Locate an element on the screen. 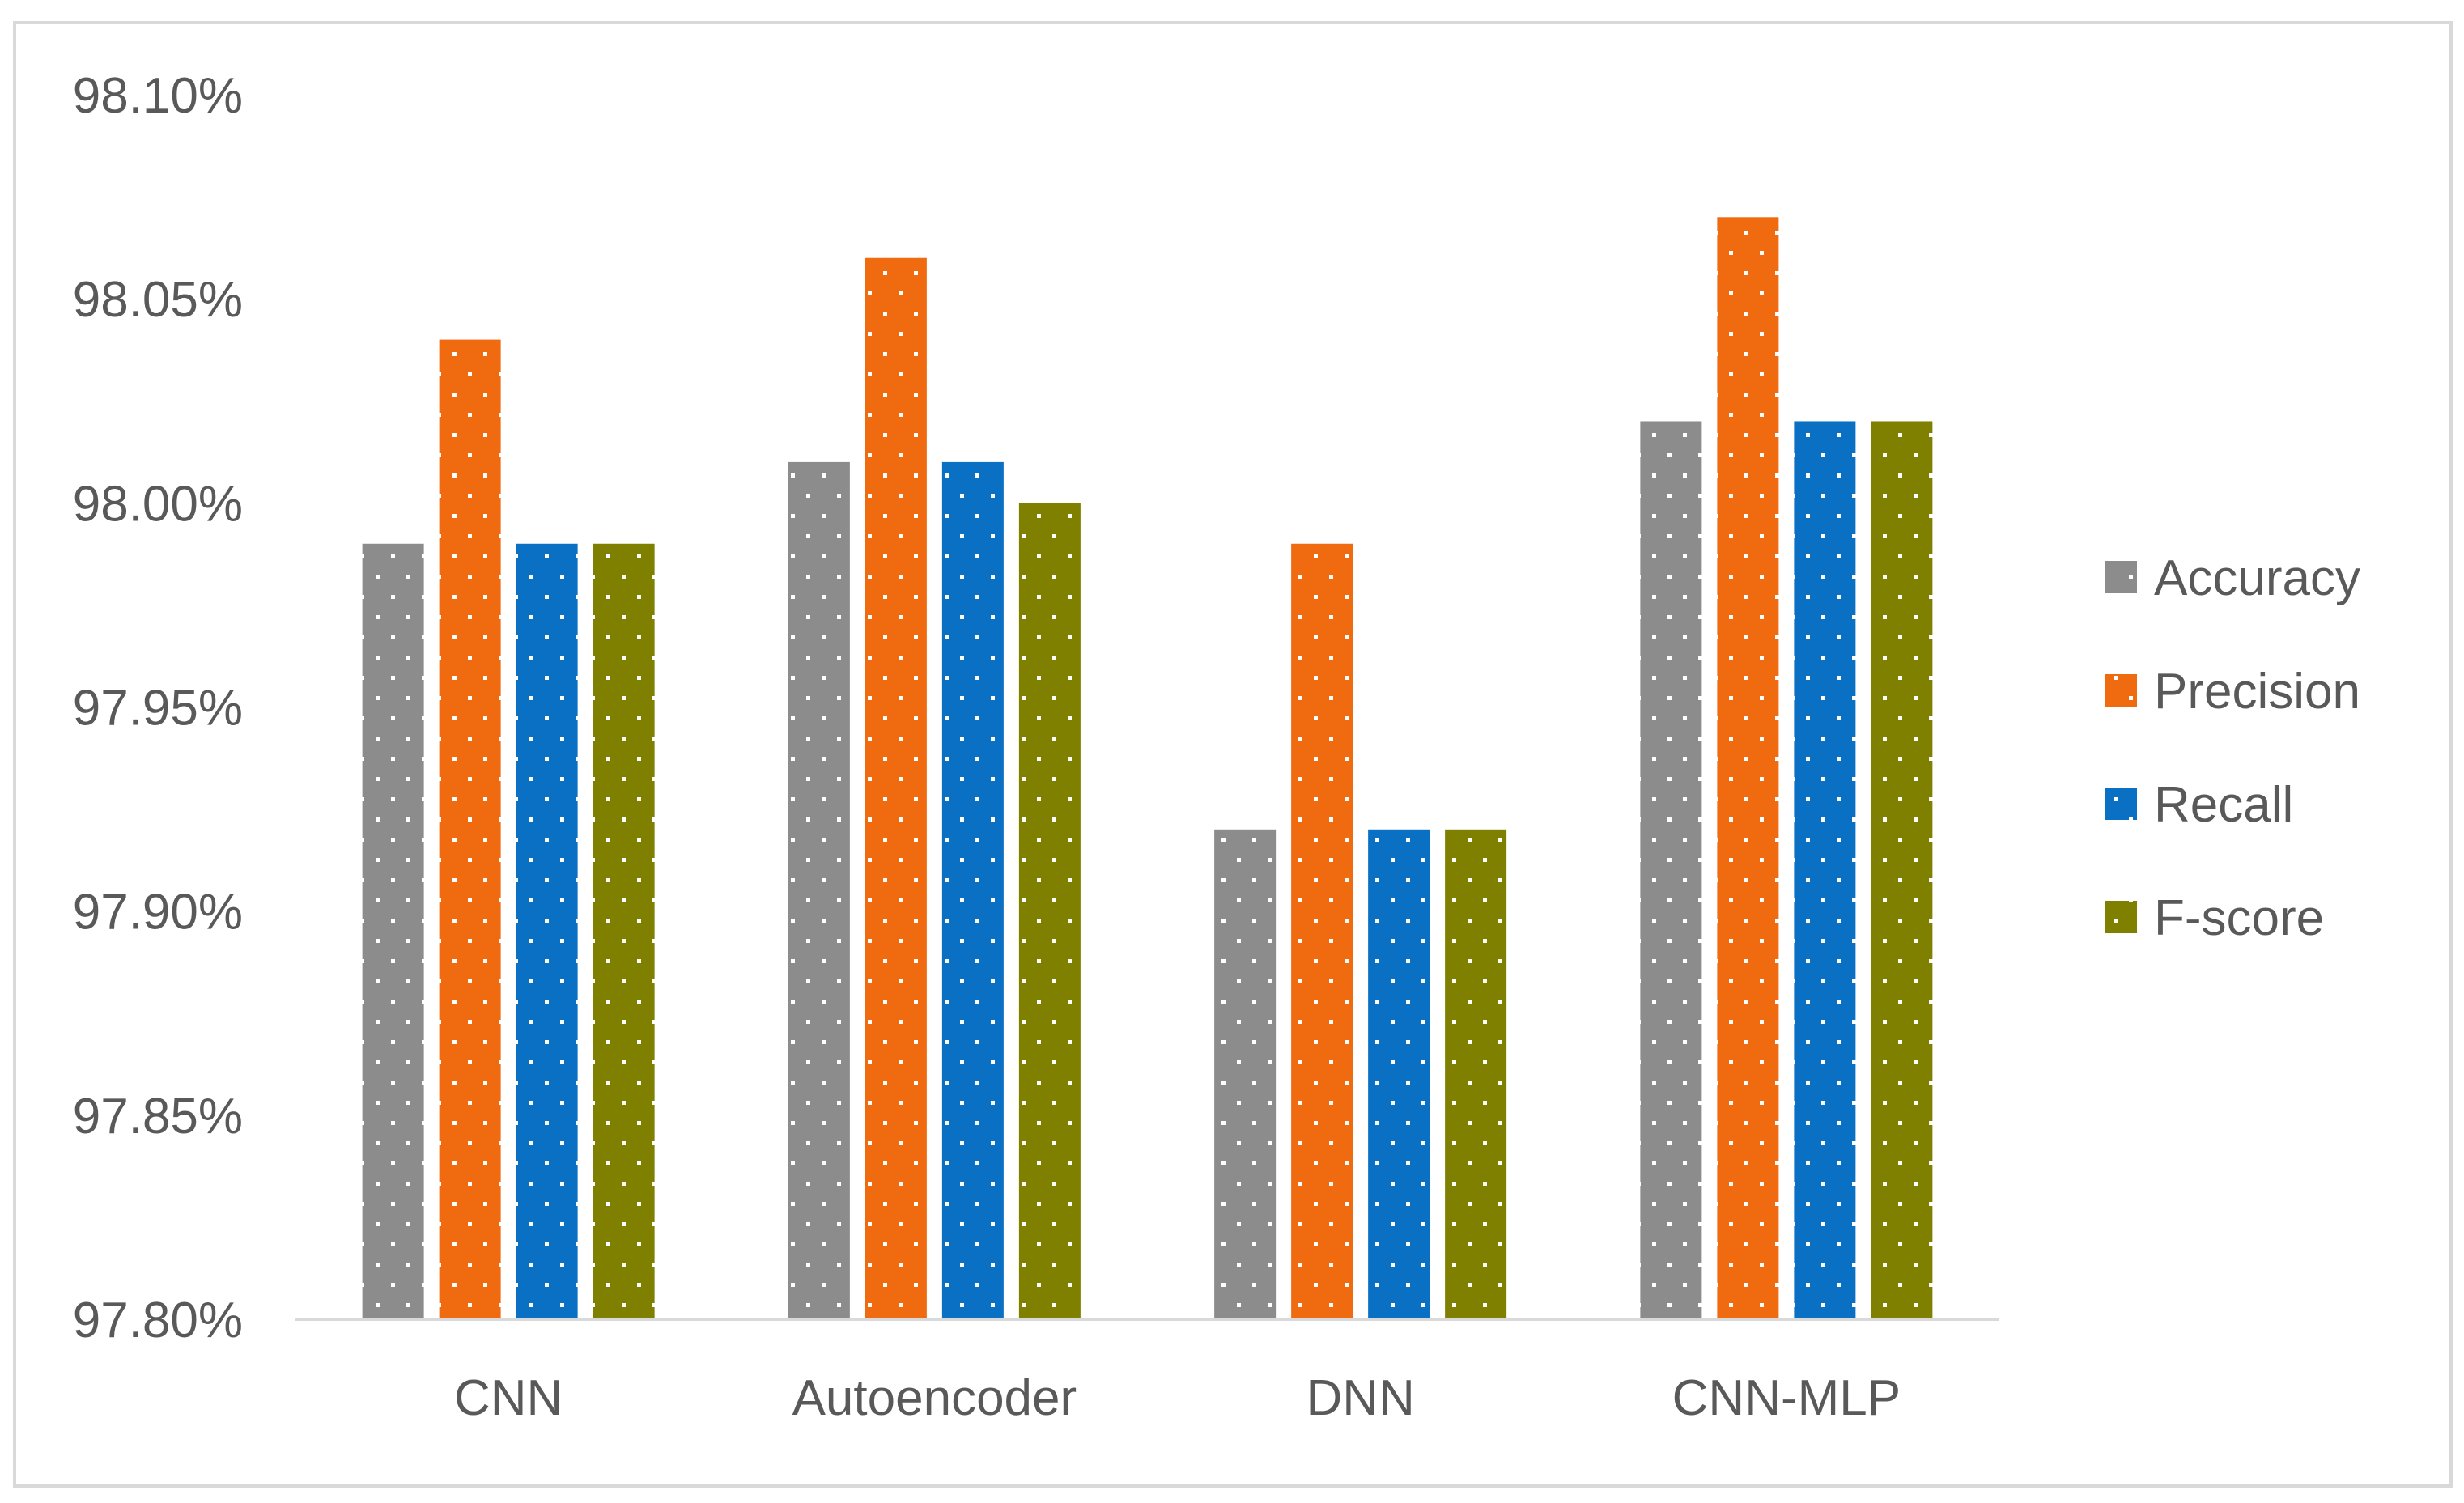 This screenshot has width=2464, height=1503. bar-precision-cnn-mlp is located at coordinates (1748, 768).